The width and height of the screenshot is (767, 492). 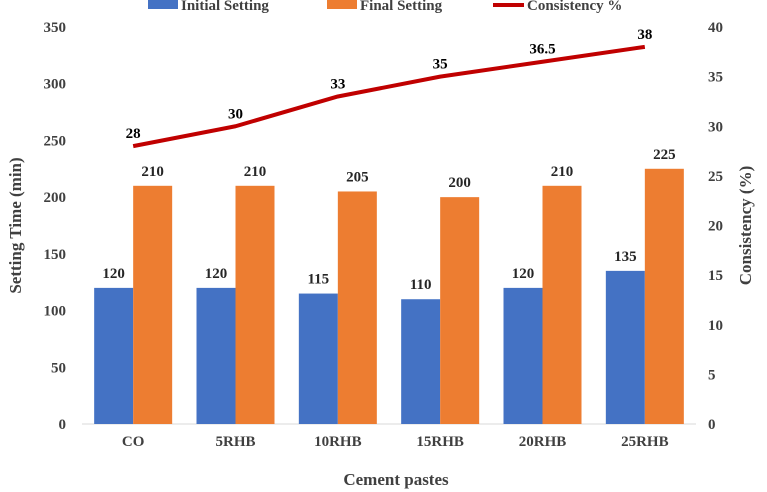 What do you see at coordinates (715, 127) in the screenshot?
I see `y2-tick-label: 30` at bounding box center [715, 127].